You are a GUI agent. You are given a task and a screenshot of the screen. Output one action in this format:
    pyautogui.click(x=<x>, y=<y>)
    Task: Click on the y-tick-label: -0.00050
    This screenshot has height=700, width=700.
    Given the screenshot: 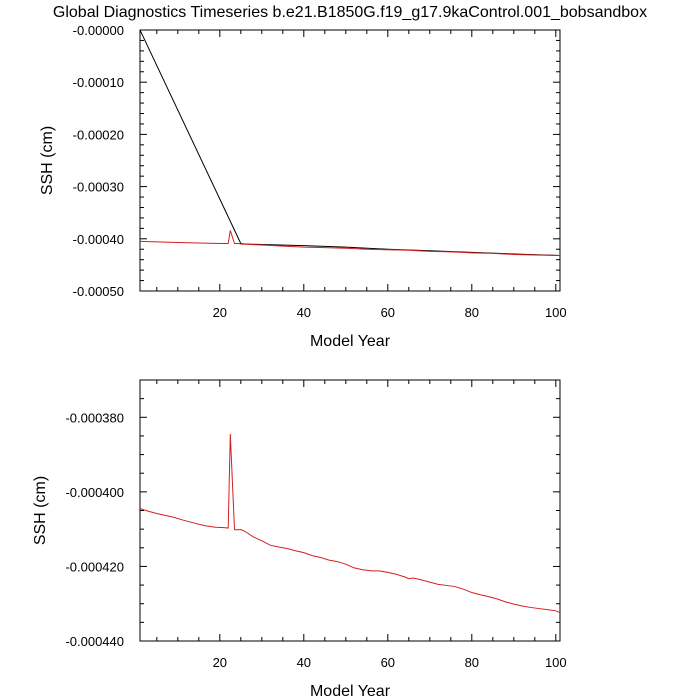 What is the action you would take?
    pyautogui.click(x=98, y=291)
    